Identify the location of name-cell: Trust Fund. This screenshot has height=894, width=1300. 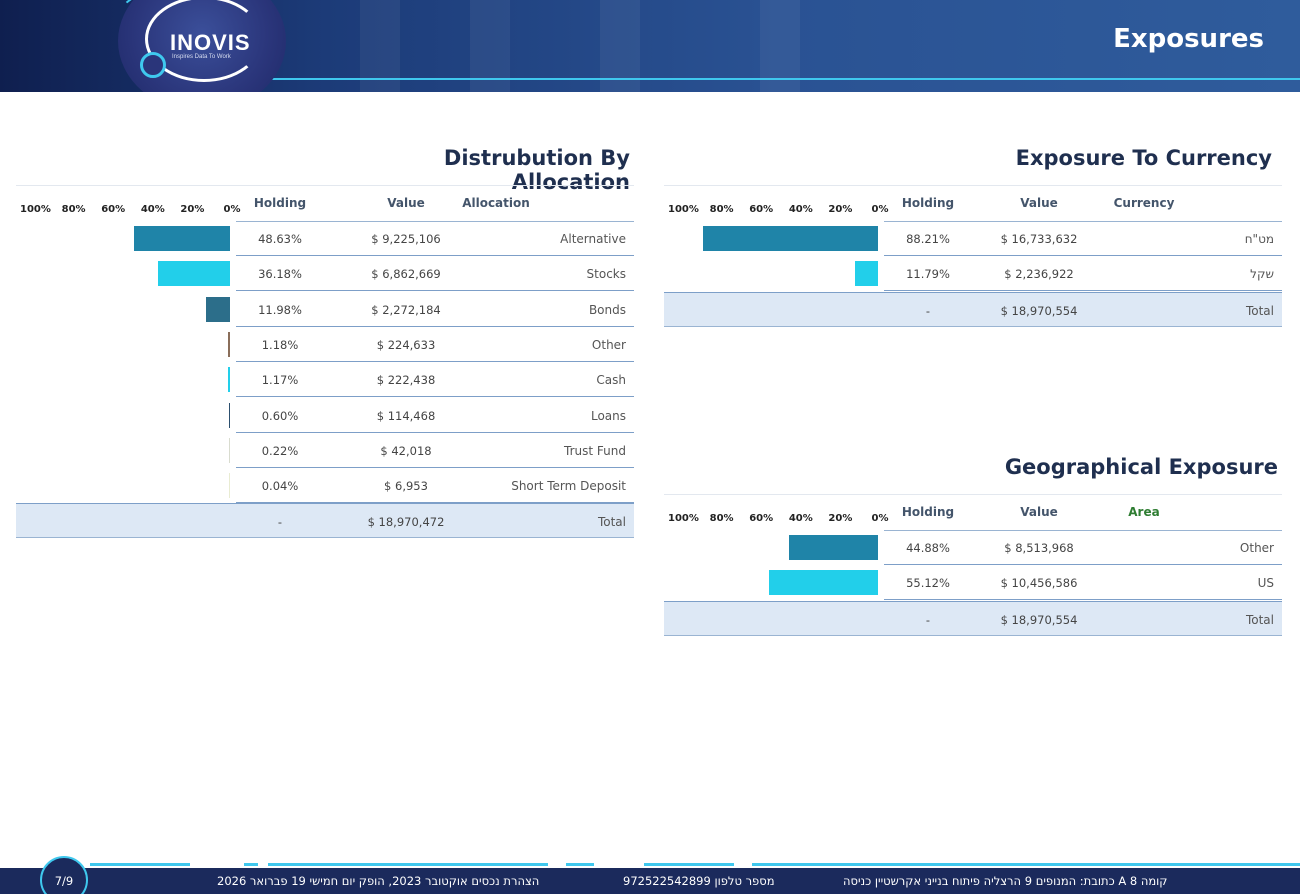
(595, 450).